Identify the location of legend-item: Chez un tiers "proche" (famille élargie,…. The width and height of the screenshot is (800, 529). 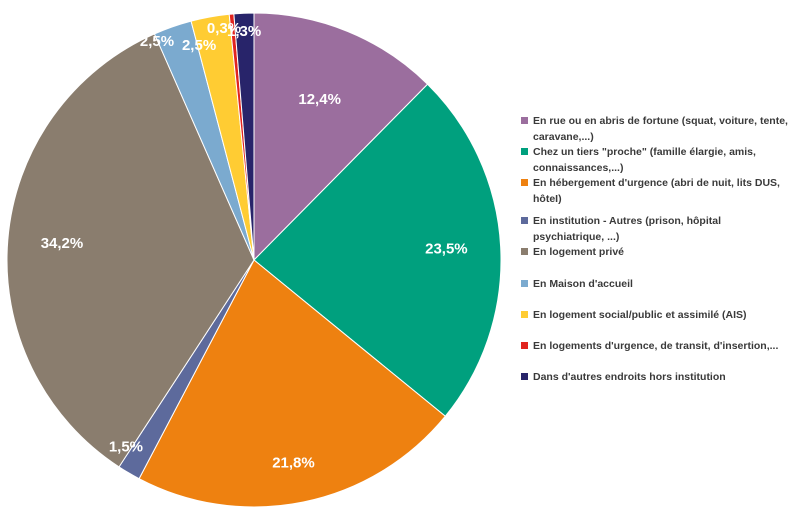
(656, 160).